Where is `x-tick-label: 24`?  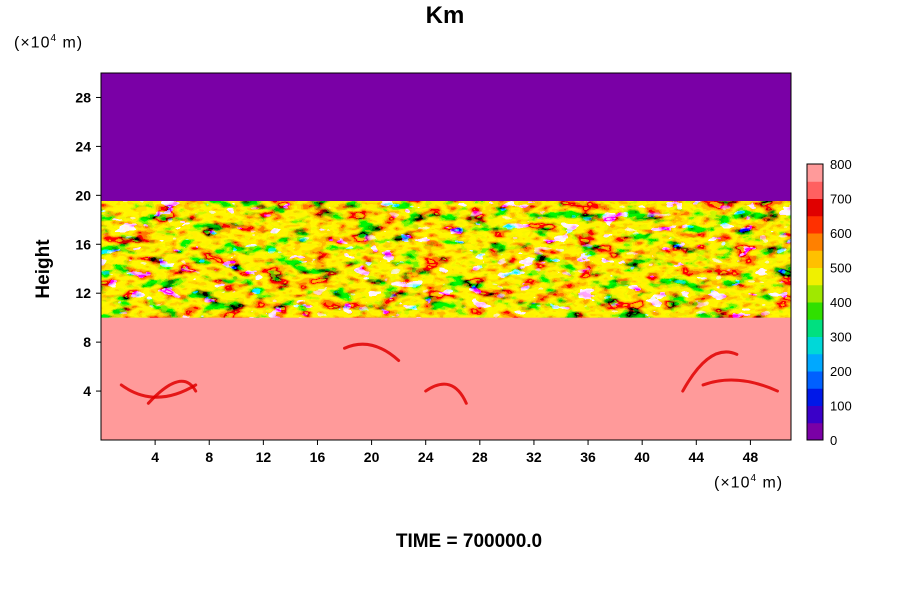 x-tick-label: 24 is located at coordinates (426, 457).